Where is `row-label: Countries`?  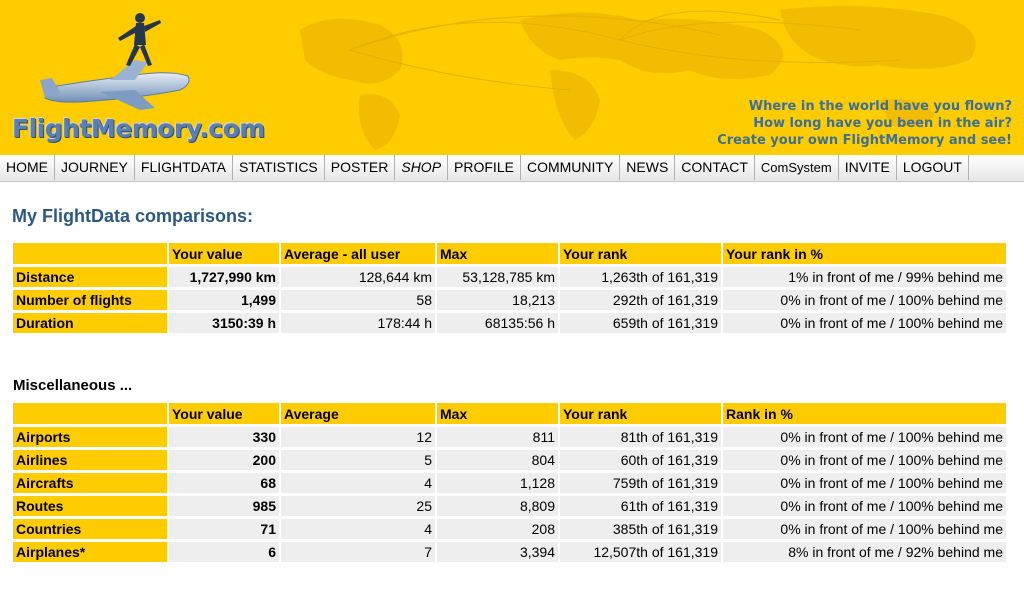
row-label: Countries is located at coordinates (90, 529).